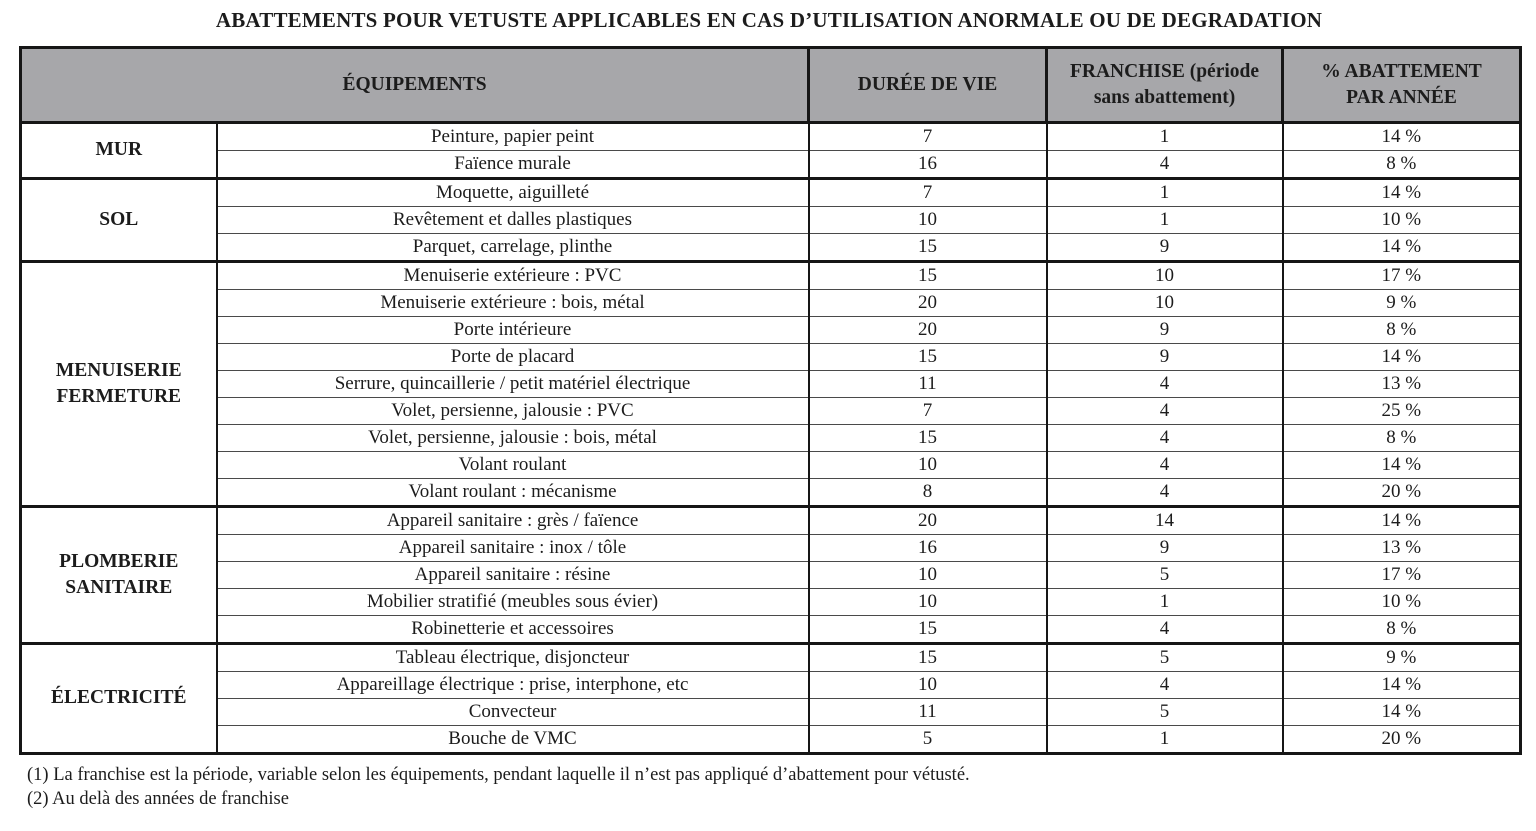  I want to click on abattement-cell: 17 %, so click(1401, 275).